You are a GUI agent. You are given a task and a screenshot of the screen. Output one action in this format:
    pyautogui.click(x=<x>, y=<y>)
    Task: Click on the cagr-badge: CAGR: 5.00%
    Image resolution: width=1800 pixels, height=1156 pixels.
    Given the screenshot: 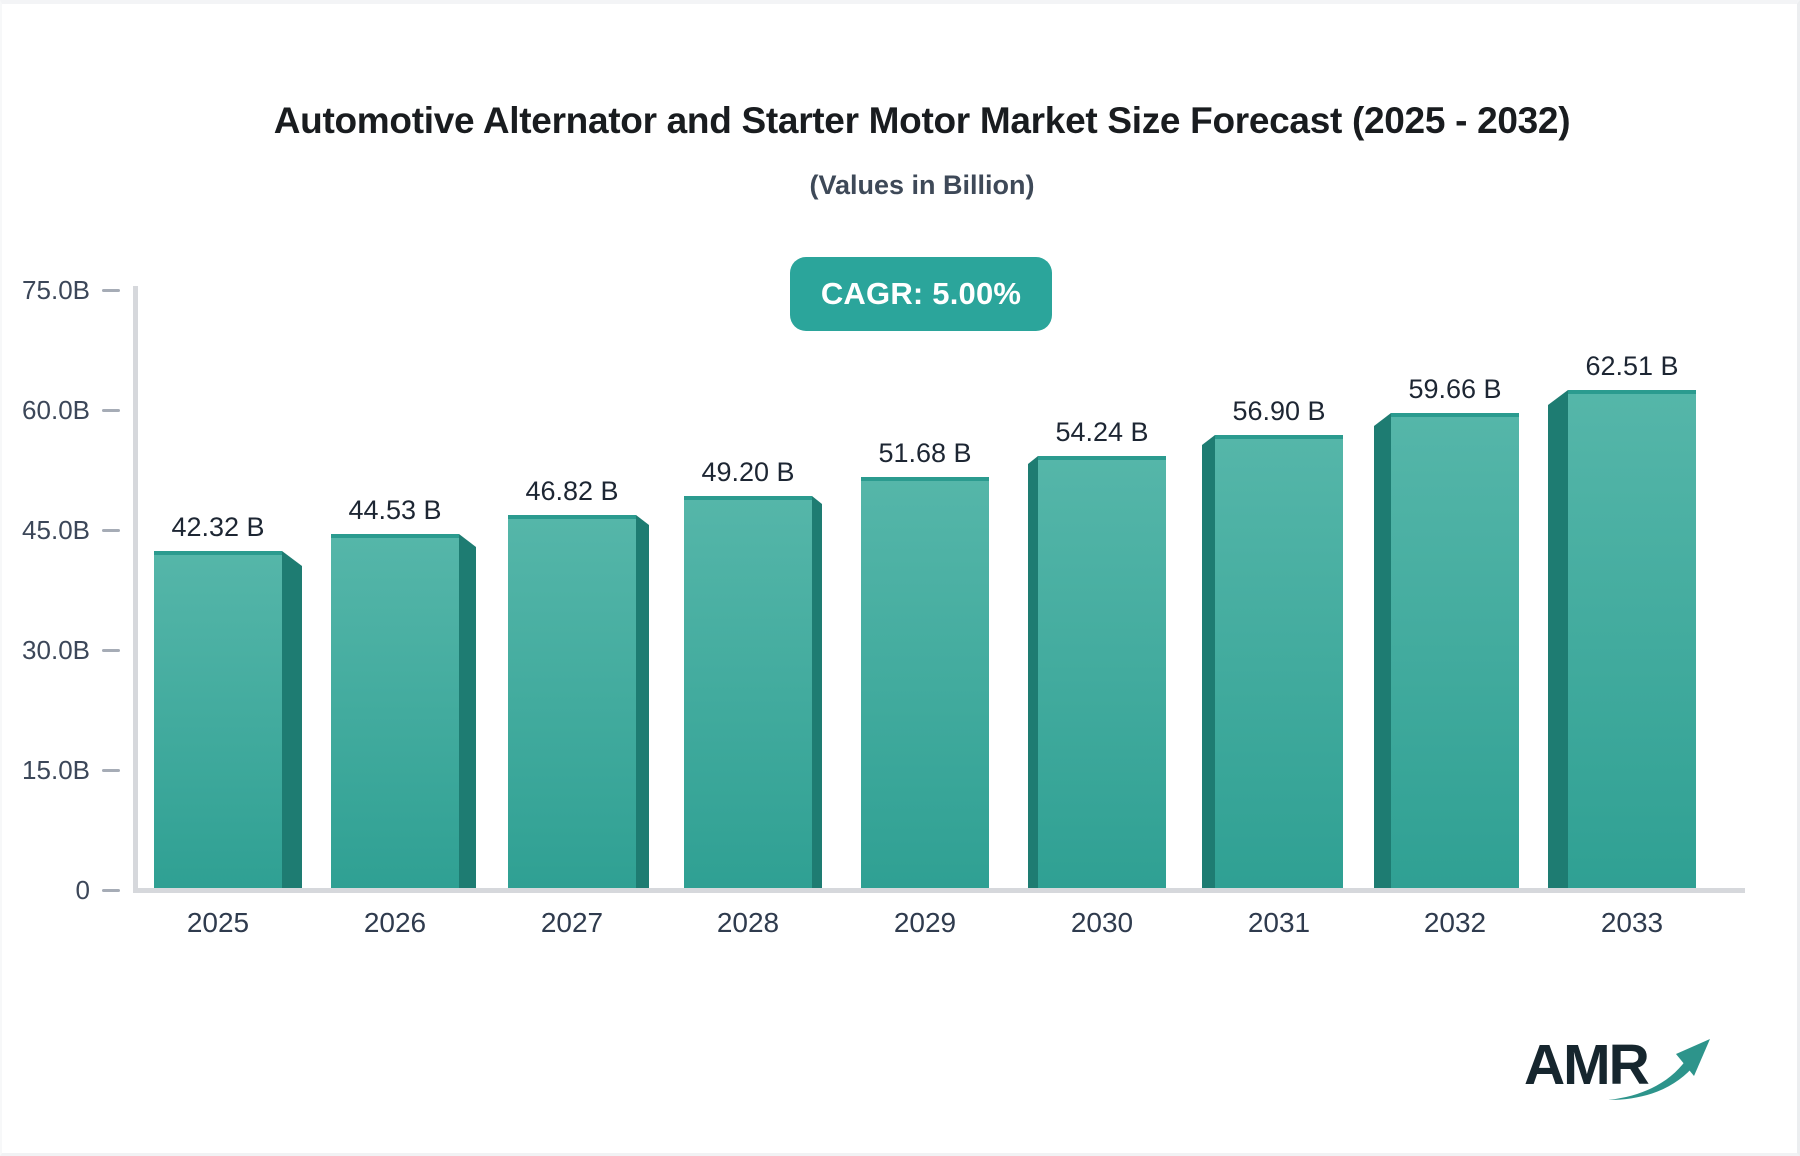 What is the action you would take?
    pyautogui.click(x=921, y=294)
    